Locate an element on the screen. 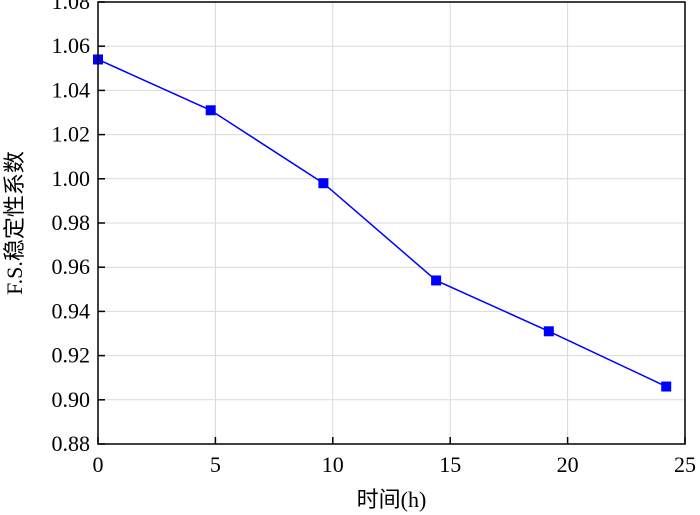 Image resolution: width=700 pixels, height=515 pixels. x-tick-labels: 0 5 10 15 20 25 is located at coordinates (395, 464).